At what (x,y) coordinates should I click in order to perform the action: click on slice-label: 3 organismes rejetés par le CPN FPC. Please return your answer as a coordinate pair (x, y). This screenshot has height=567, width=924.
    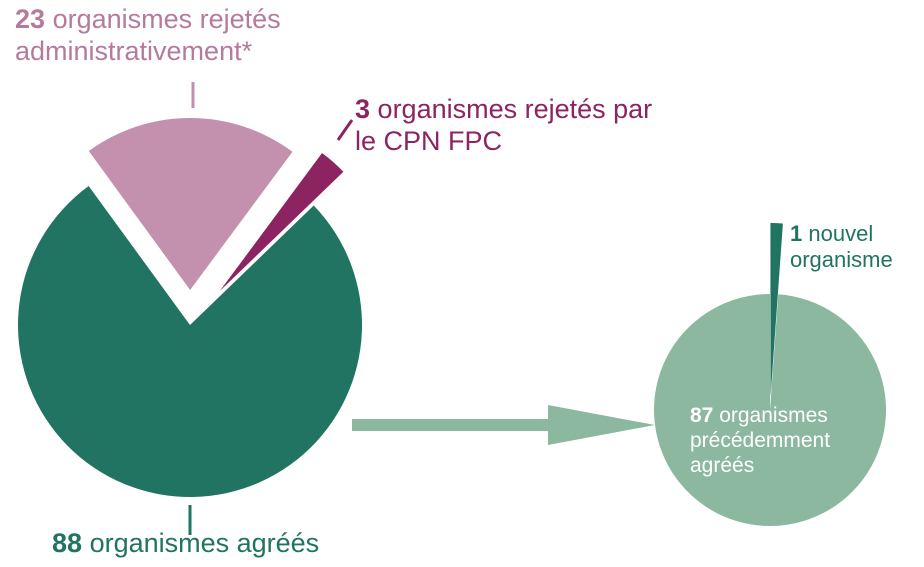
    Looking at the image, I should click on (505, 126).